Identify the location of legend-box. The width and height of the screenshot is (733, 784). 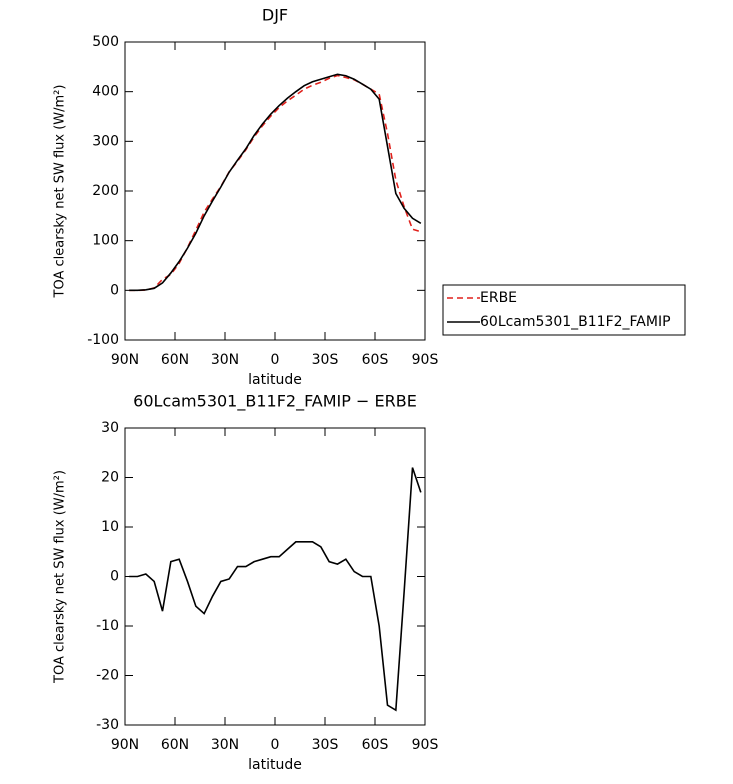
(564, 310).